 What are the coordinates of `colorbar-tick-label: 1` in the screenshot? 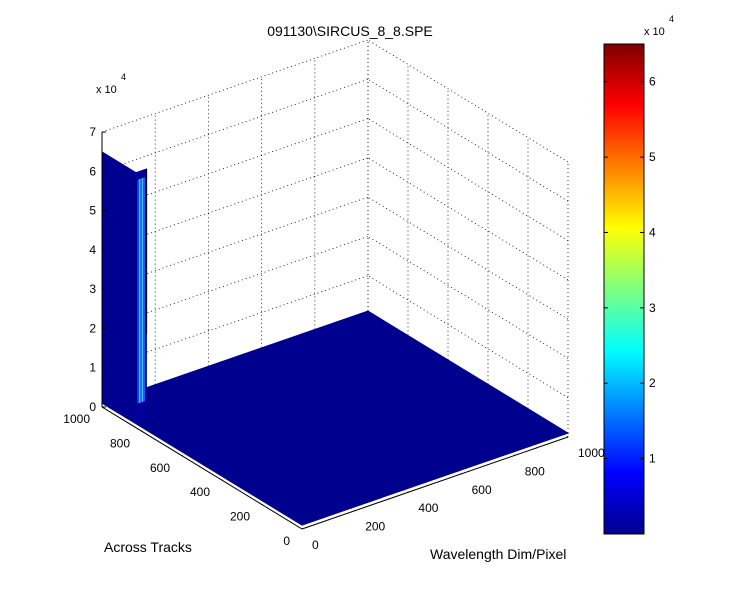 It's located at (652, 459).